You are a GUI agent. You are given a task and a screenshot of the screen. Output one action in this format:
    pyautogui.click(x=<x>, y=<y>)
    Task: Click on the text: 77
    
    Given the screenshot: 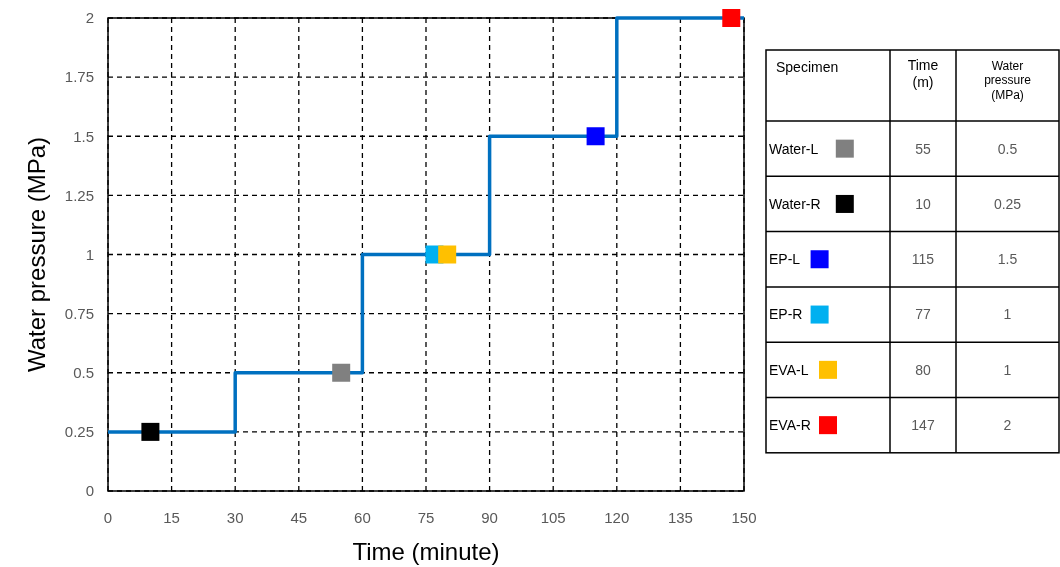 What is the action you would take?
    pyautogui.click(x=923, y=314)
    